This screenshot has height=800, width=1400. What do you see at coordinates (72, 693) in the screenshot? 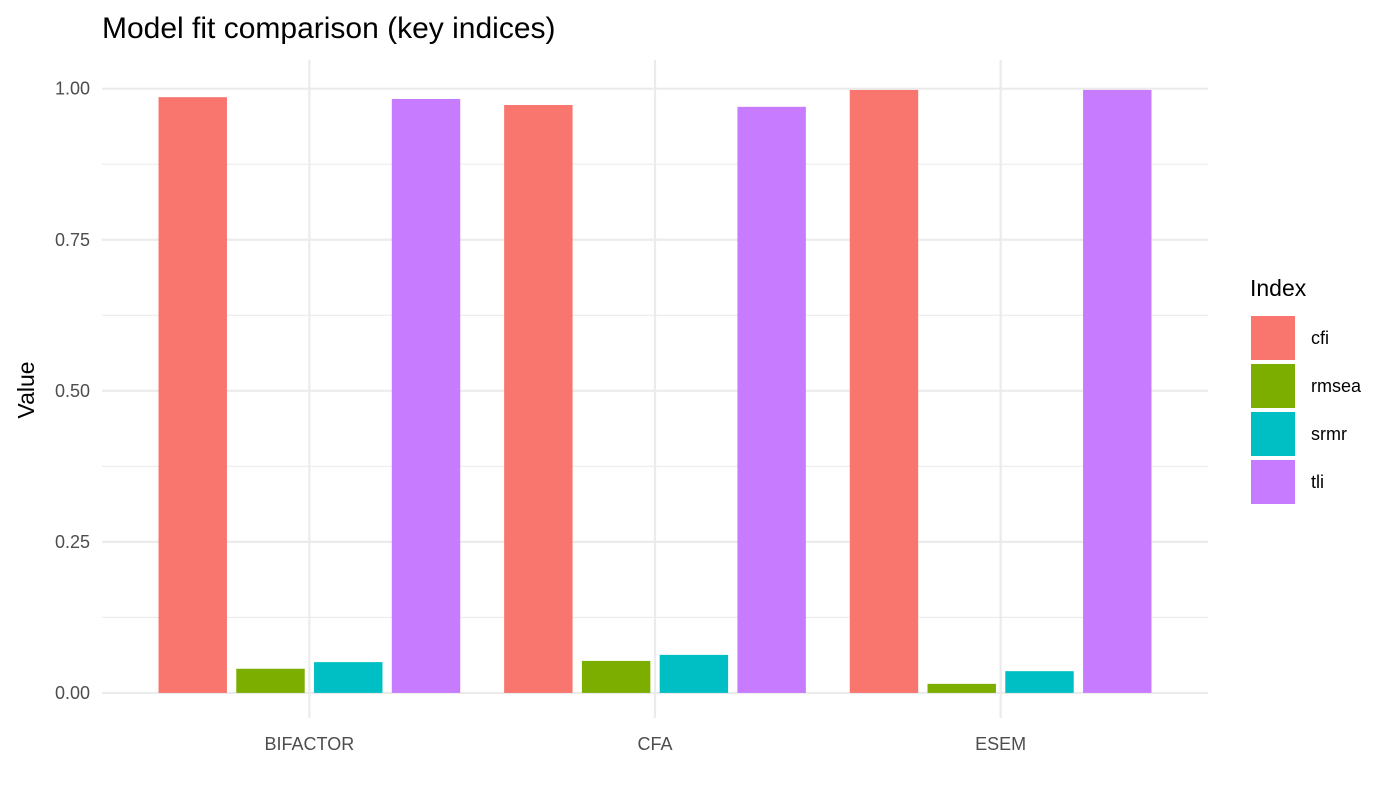
I see `y-tick-label: 0.00` at bounding box center [72, 693].